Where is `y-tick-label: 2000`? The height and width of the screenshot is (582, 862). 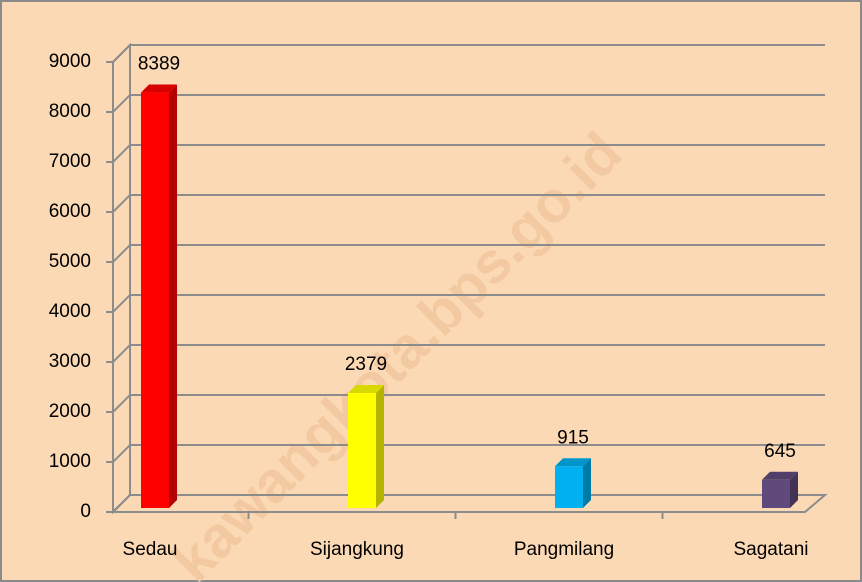
y-tick-label: 2000 is located at coordinates (70, 411).